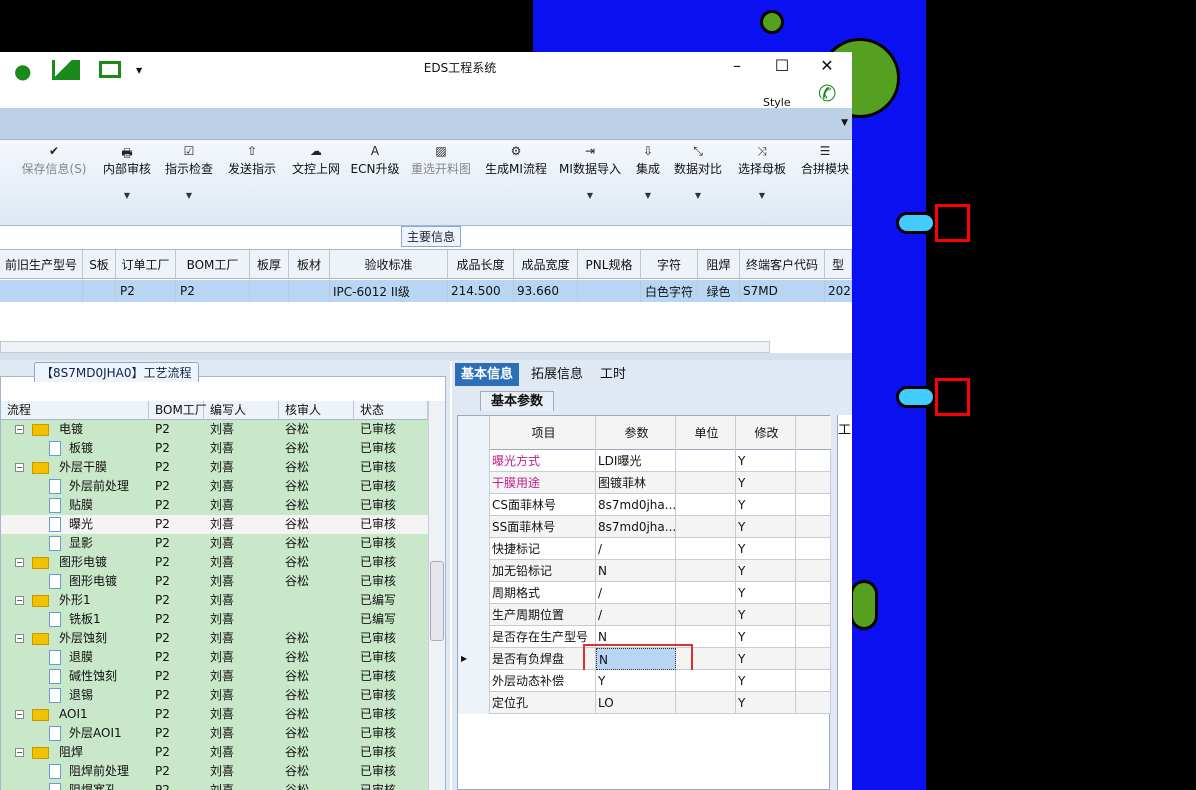  I want to click on params-row: 曝光方式 LDI曝光 Y, so click(644, 461).